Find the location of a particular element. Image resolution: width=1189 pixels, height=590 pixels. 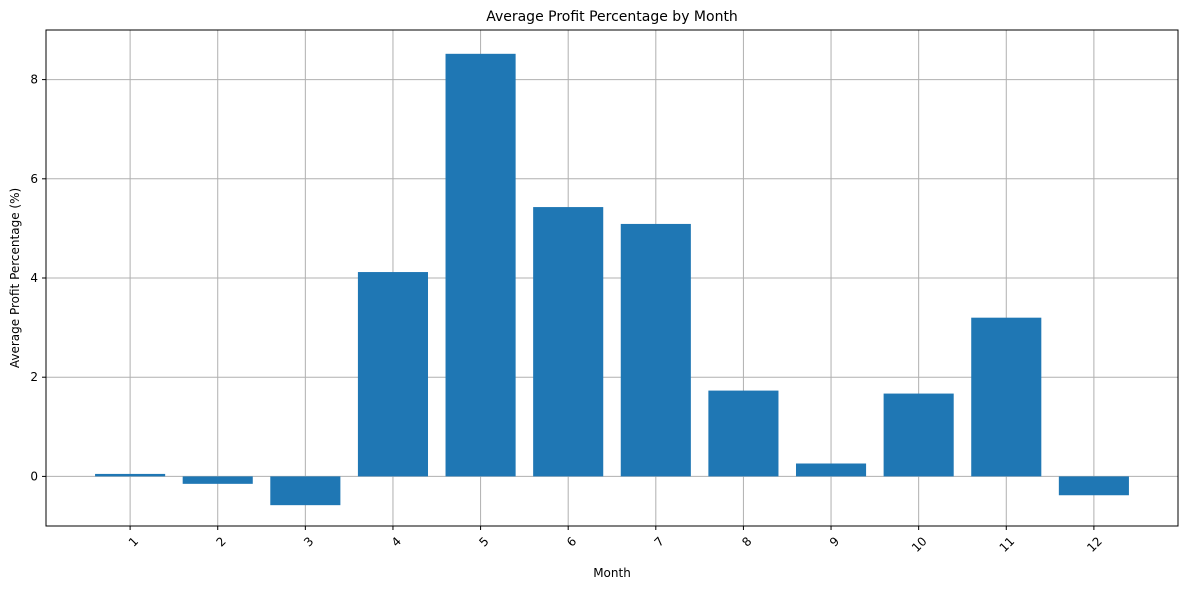

x-tick-label: 6 is located at coordinates (571, 541).